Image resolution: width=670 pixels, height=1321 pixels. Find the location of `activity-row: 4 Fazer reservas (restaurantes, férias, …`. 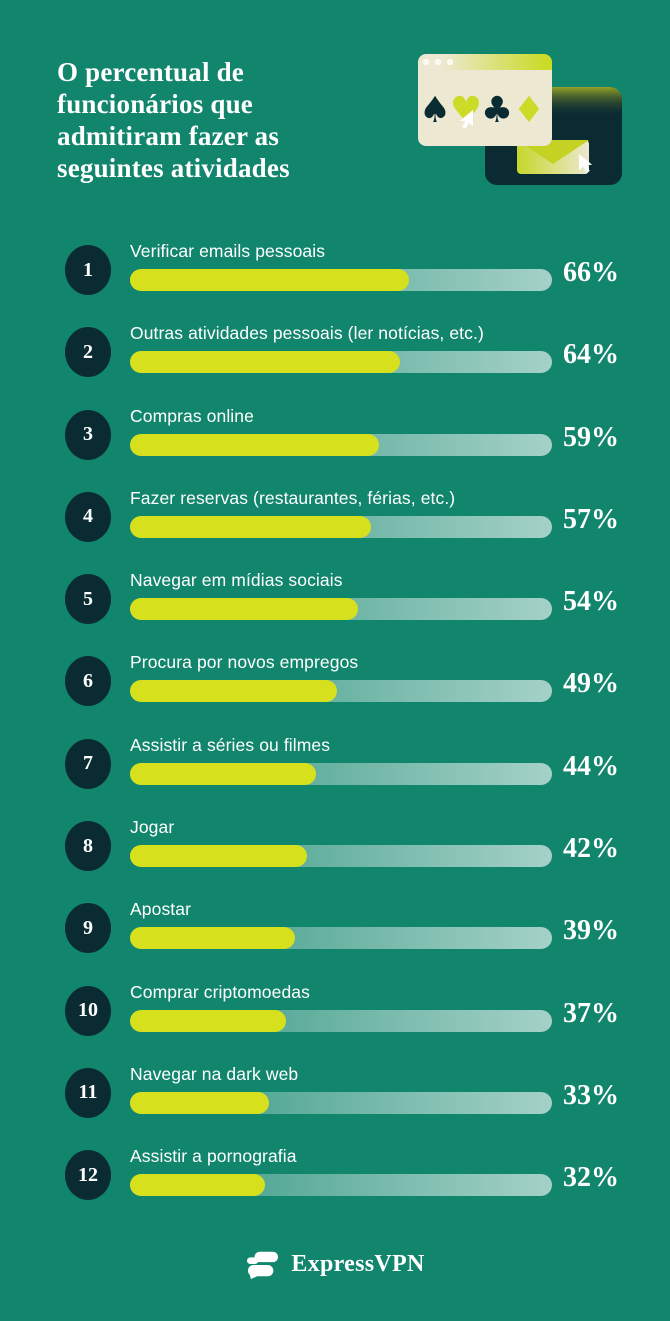

activity-row: 4 Fazer reservas (restaurantes, férias, … is located at coordinates (335, 520).